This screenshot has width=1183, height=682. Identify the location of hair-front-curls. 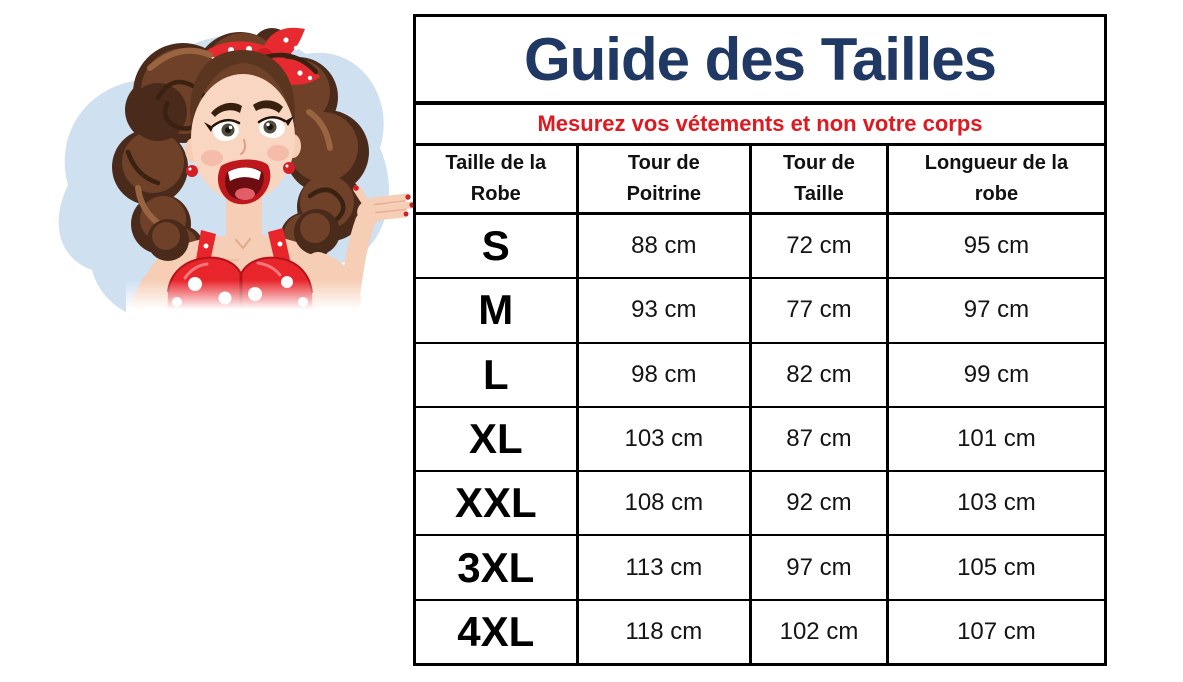
(243, 235).